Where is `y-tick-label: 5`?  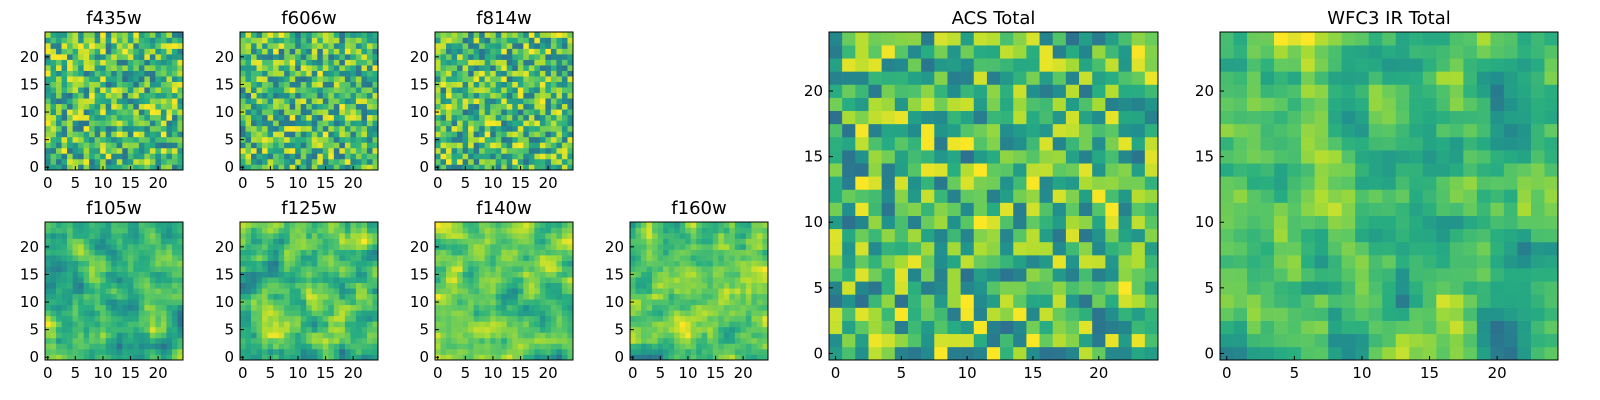
y-tick-label: 5 is located at coordinates (229, 140).